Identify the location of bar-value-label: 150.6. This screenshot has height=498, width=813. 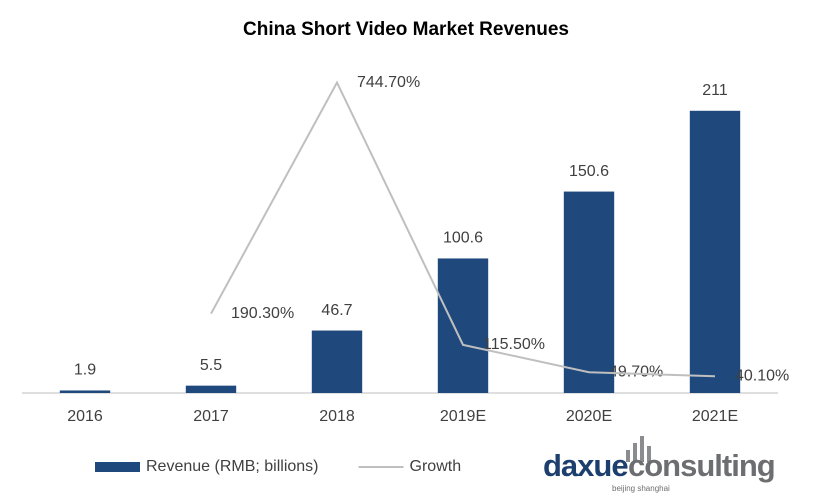
(589, 171).